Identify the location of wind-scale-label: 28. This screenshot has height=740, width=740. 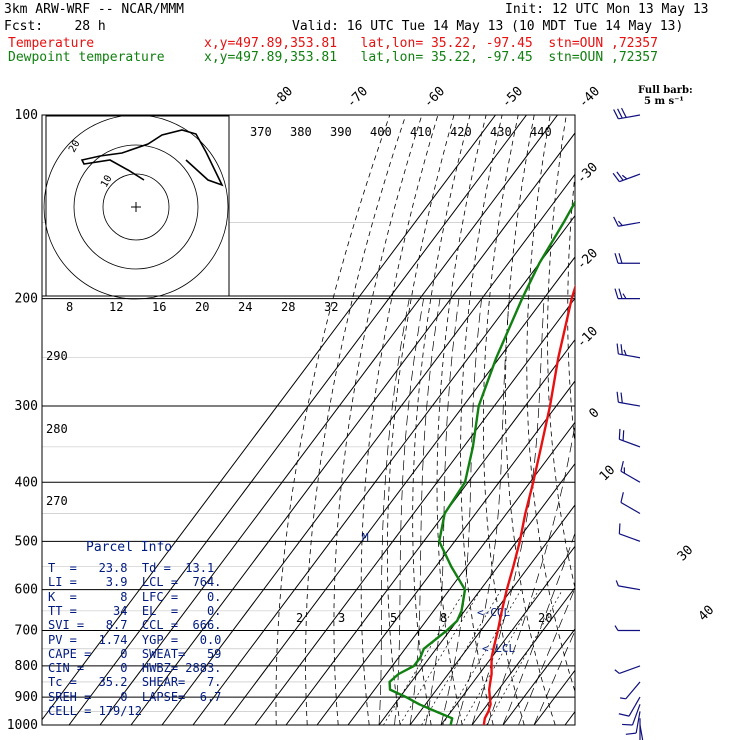
(288, 307).